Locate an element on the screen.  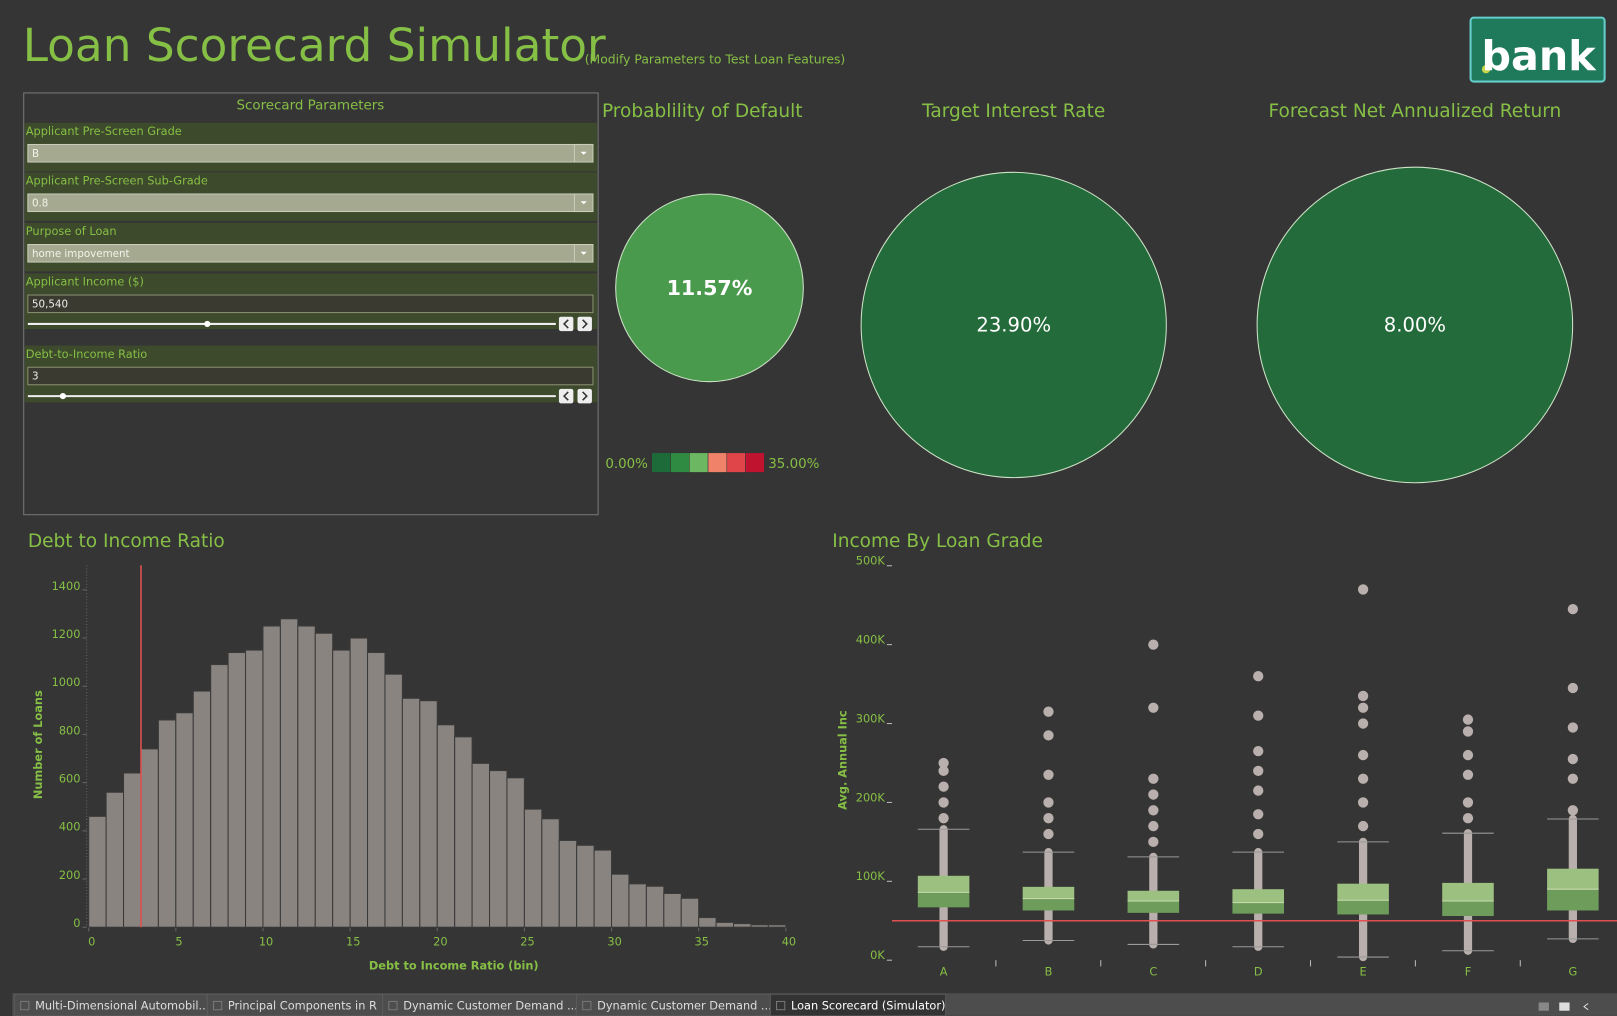
x-tick-label: B is located at coordinates (1049, 972).